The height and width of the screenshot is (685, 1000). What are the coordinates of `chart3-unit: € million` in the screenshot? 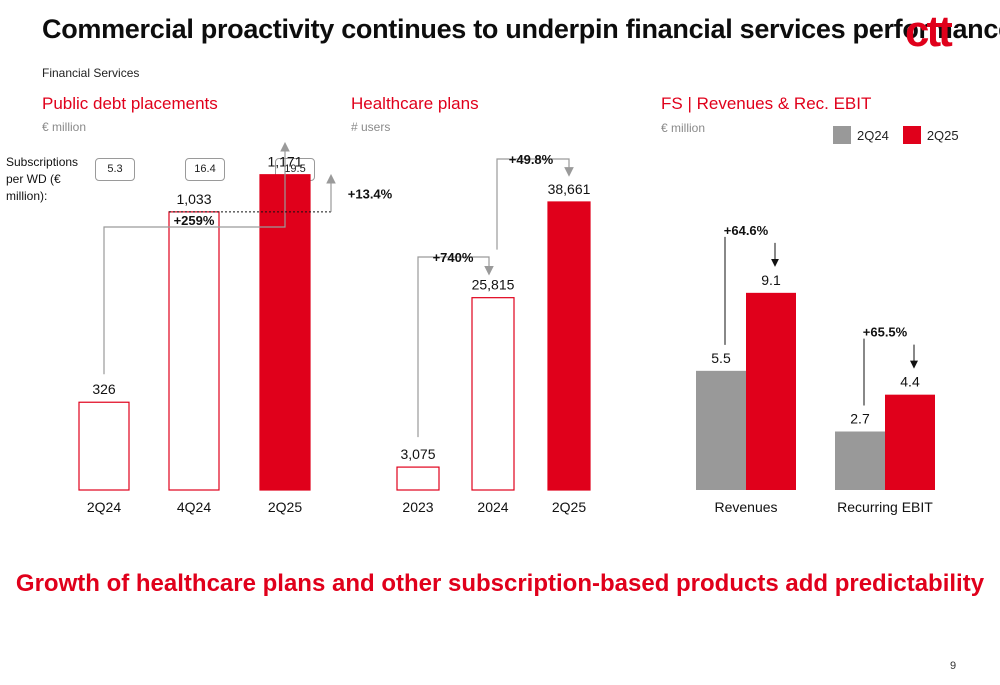 It's located at (683, 128).